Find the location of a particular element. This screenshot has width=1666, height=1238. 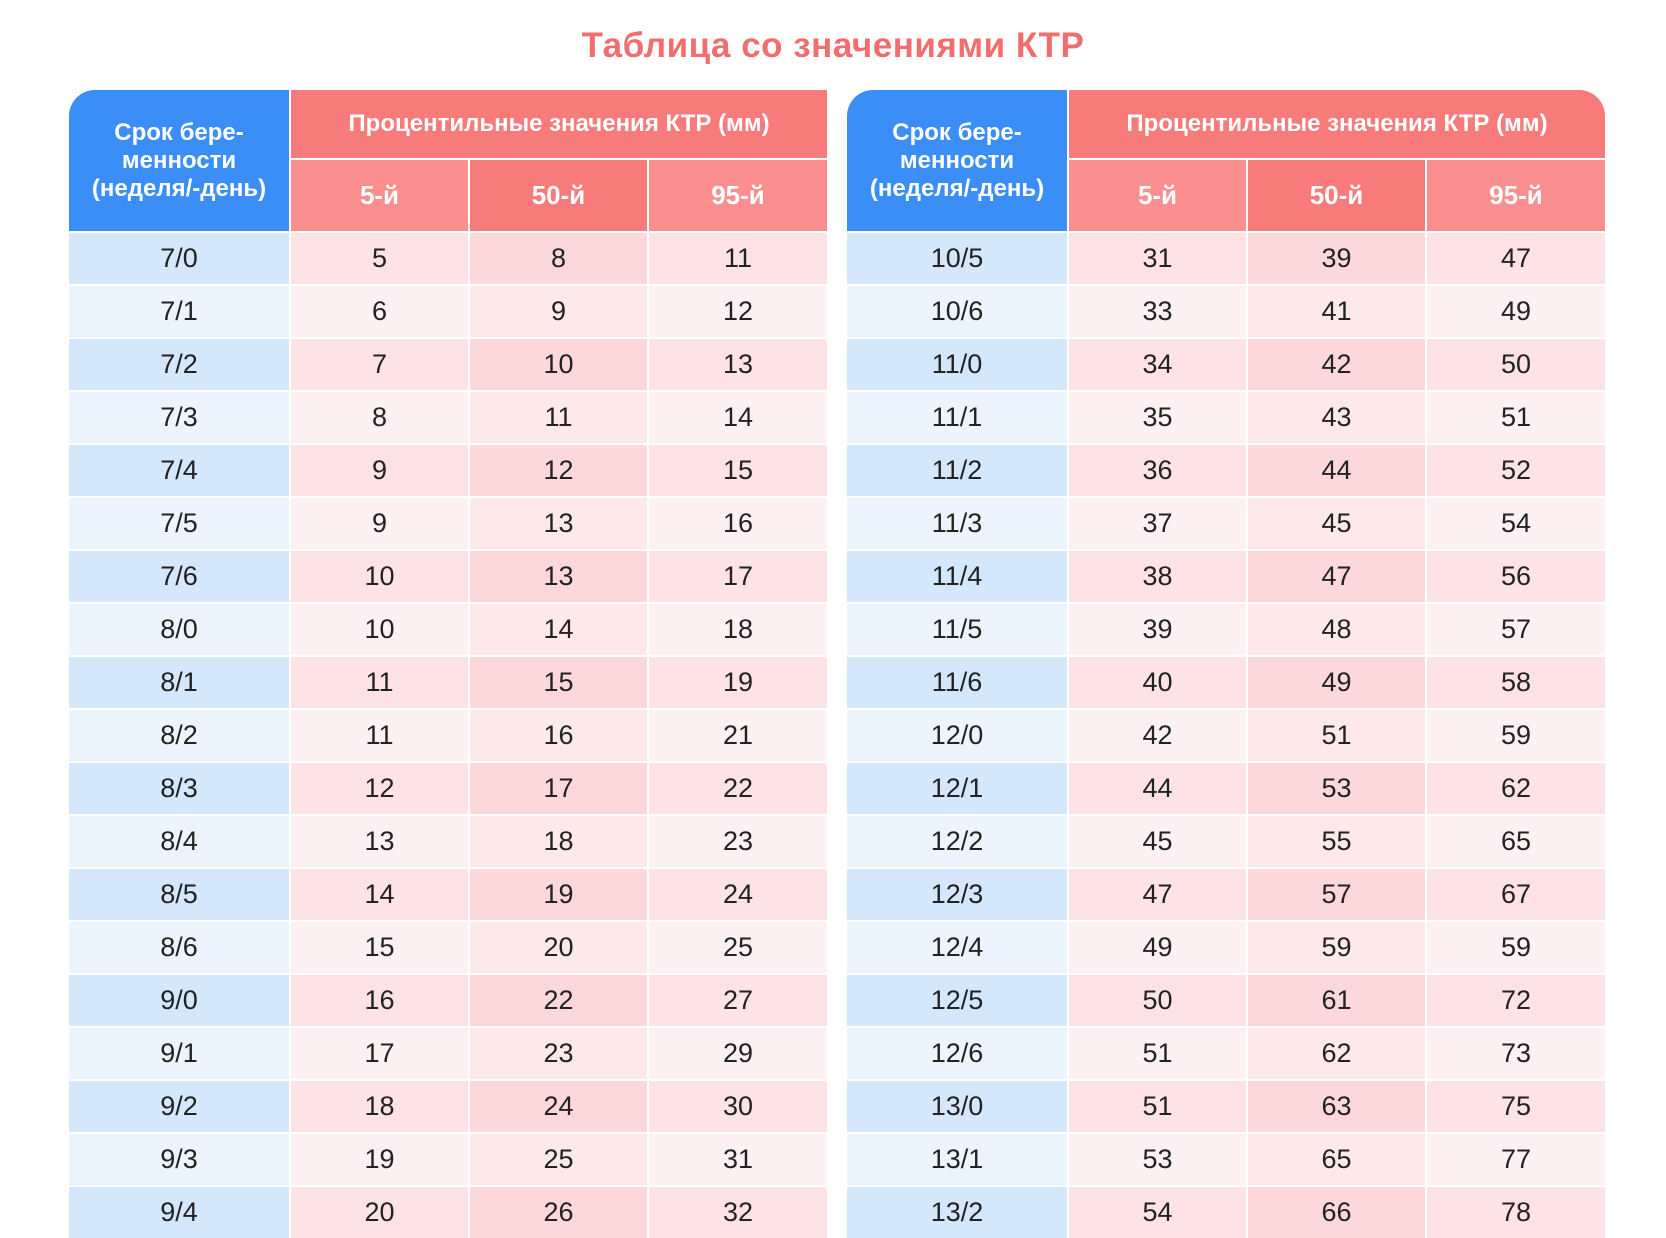

p95-cell: 49 is located at coordinates (1516, 311).